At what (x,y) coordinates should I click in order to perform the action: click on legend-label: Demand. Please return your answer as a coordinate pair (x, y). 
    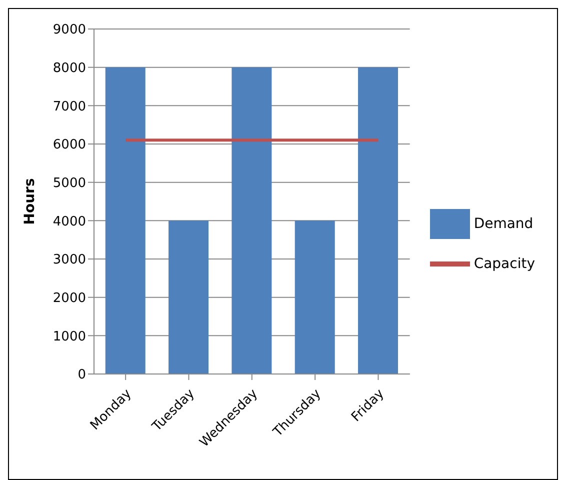
    Looking at the image, I should click on (504, 224).